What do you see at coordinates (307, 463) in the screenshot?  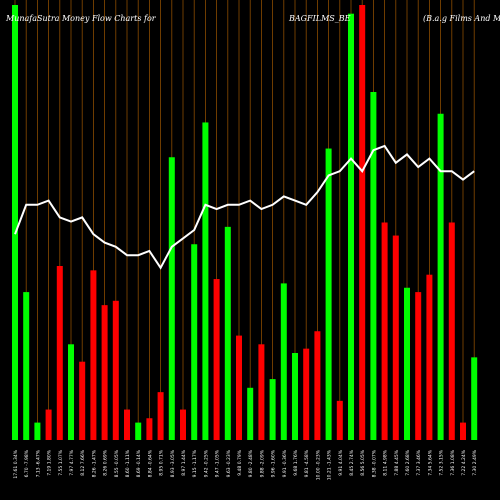 I see `x-tick-label: 9.81 -4.58%` at bounding box center [307, 463].